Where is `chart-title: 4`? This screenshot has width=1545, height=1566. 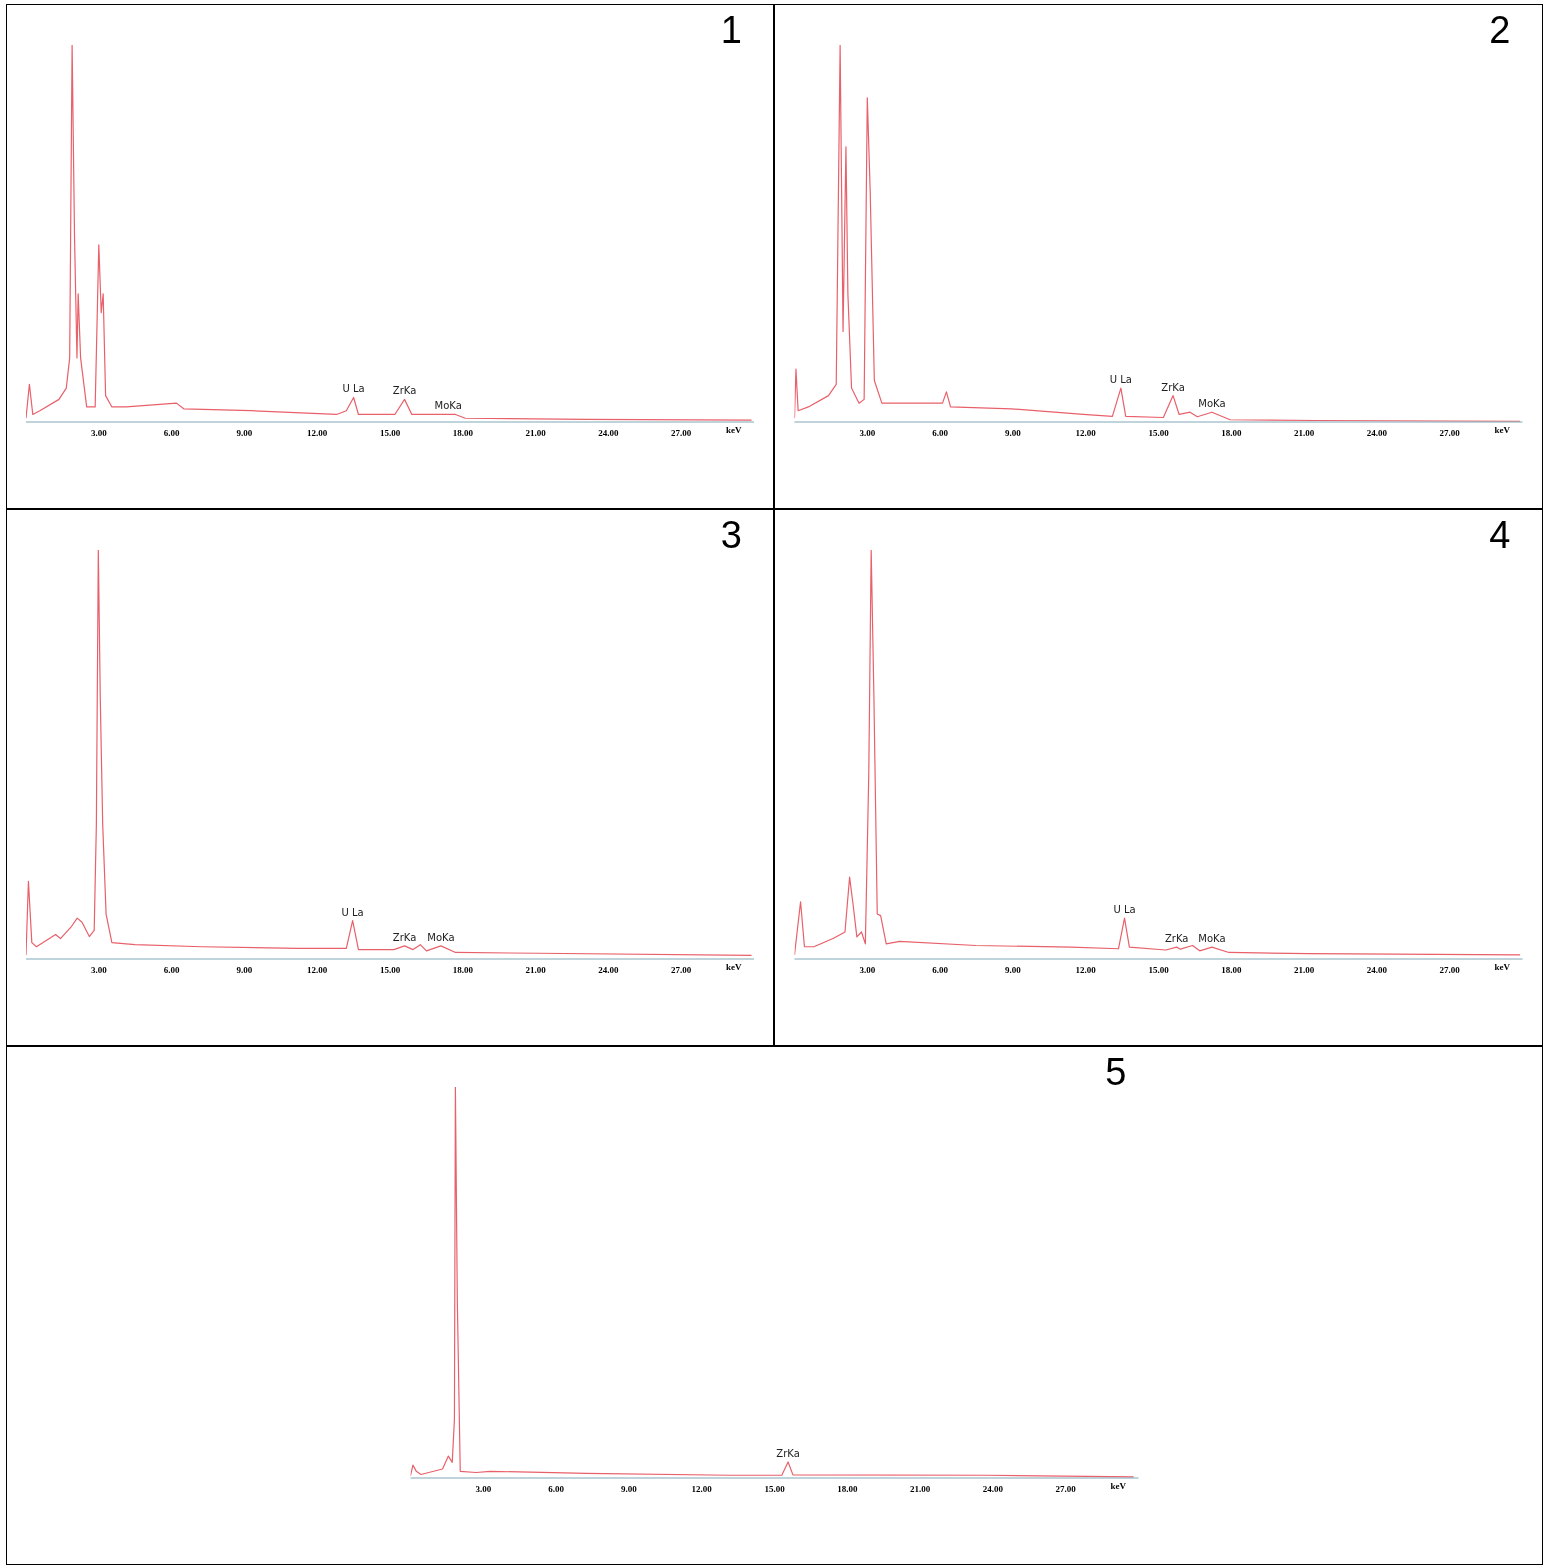
chart-title: 4 is located at coordinates (1500, 535).